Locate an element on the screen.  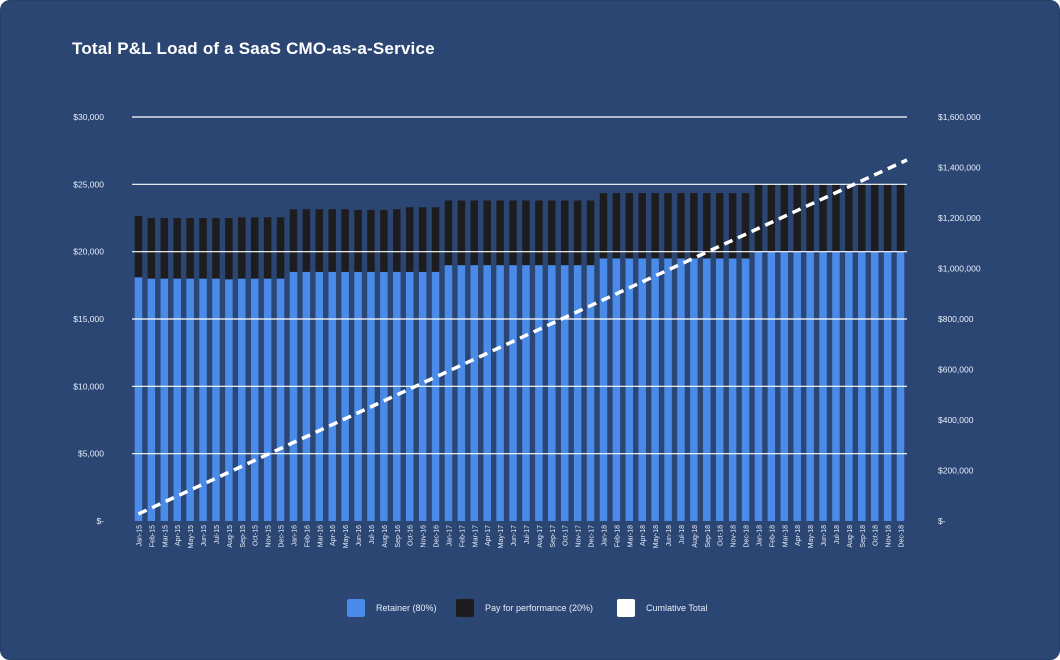
y-tick-label: $25,000 is located at coordinates (88, 184).